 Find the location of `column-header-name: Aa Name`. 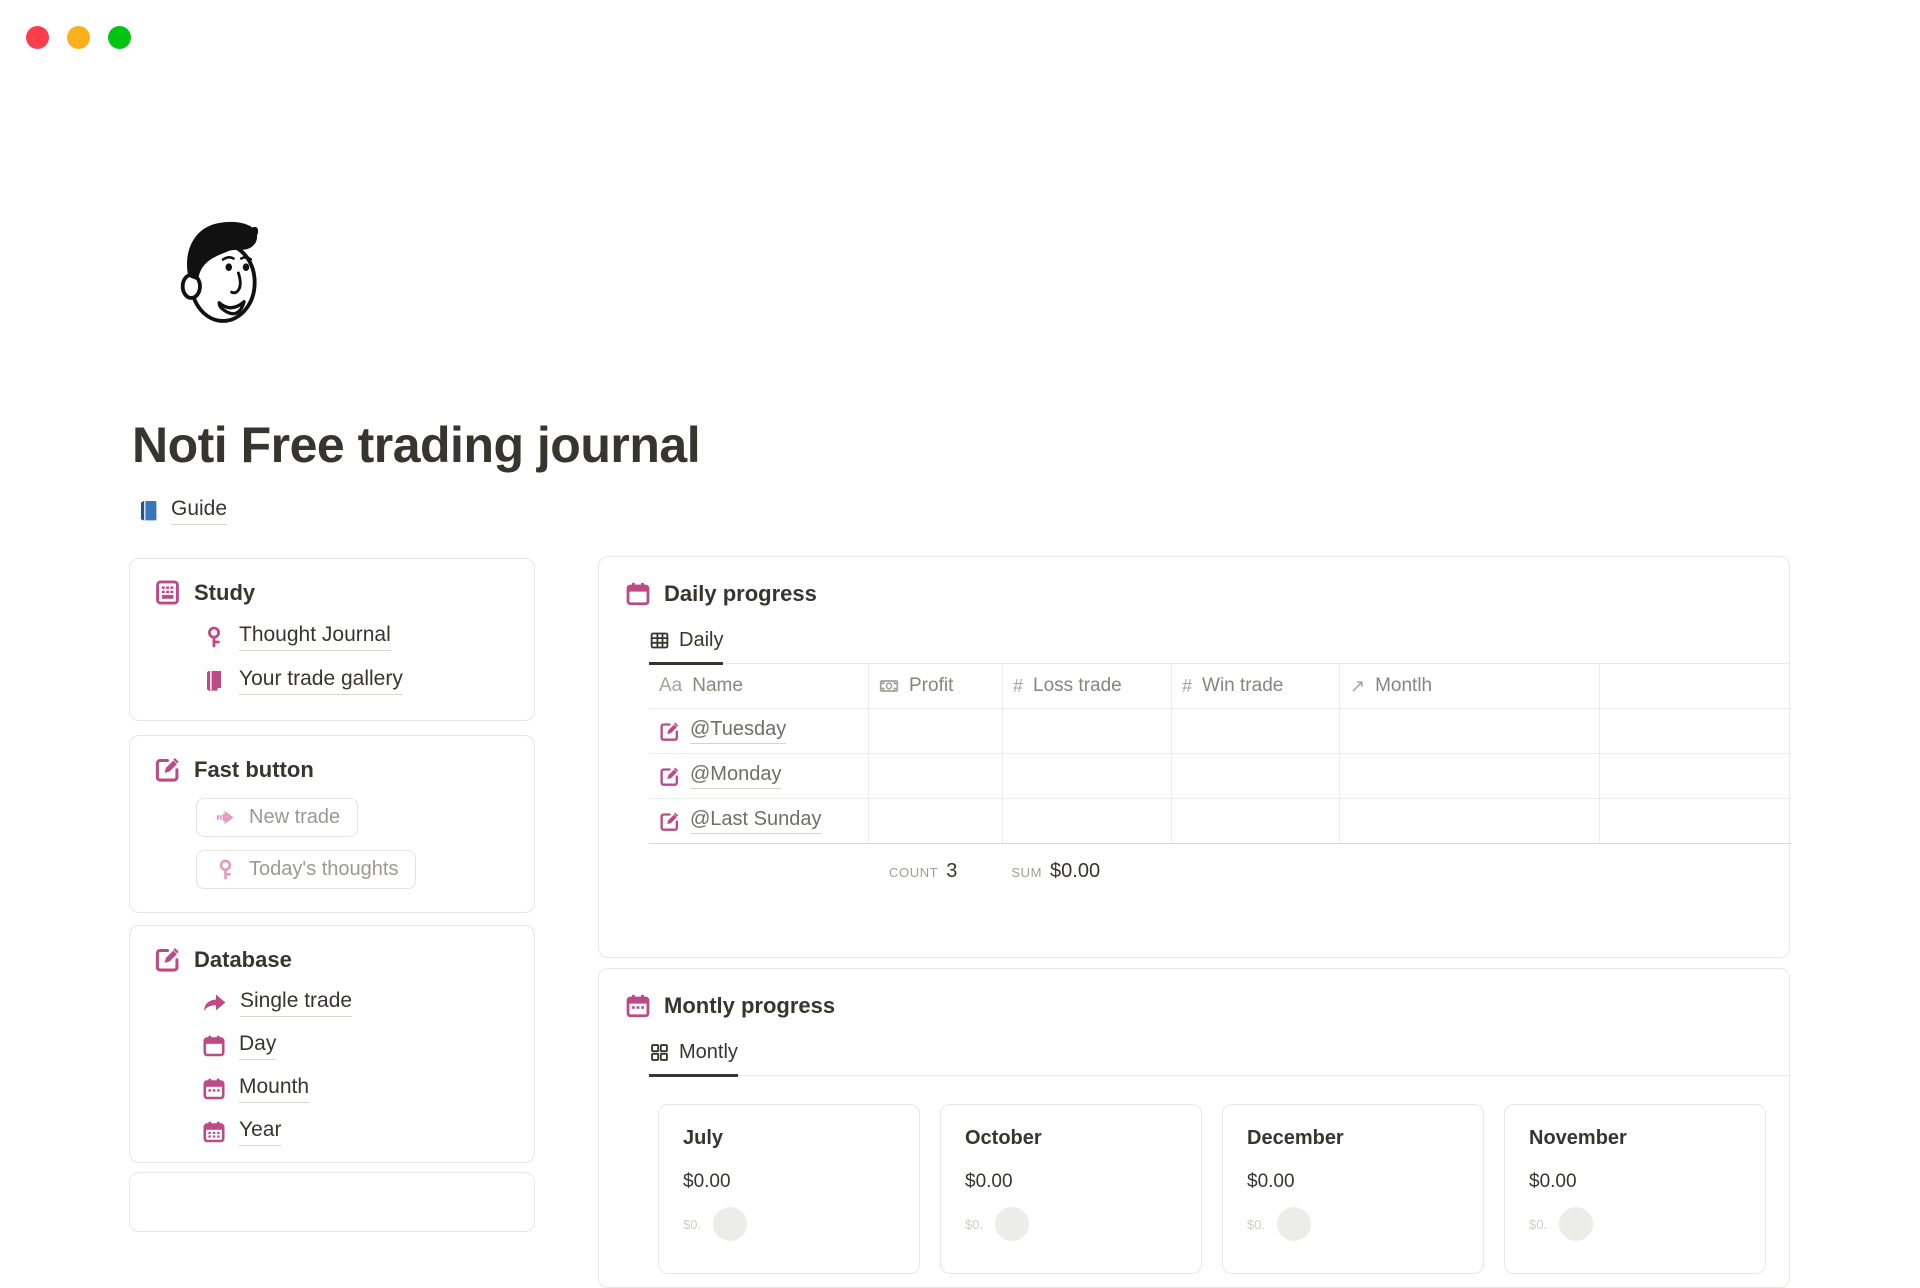

column-header-name: Aa Name is located at coordinates (759, 686).